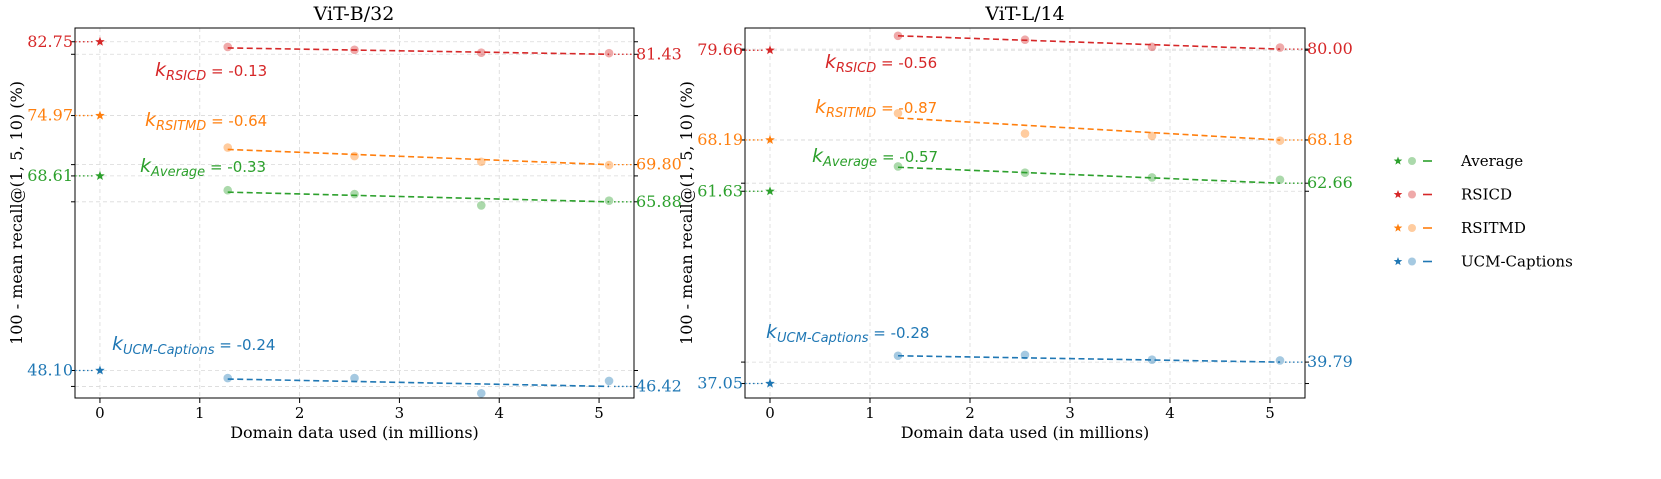 Image resolution: width=1661 pixels, height=479 pixels. What do you see at coordinates (499, 413) in the screenshot?
I see `p1-xtick-label: 4` at bounding box center [499, 413].